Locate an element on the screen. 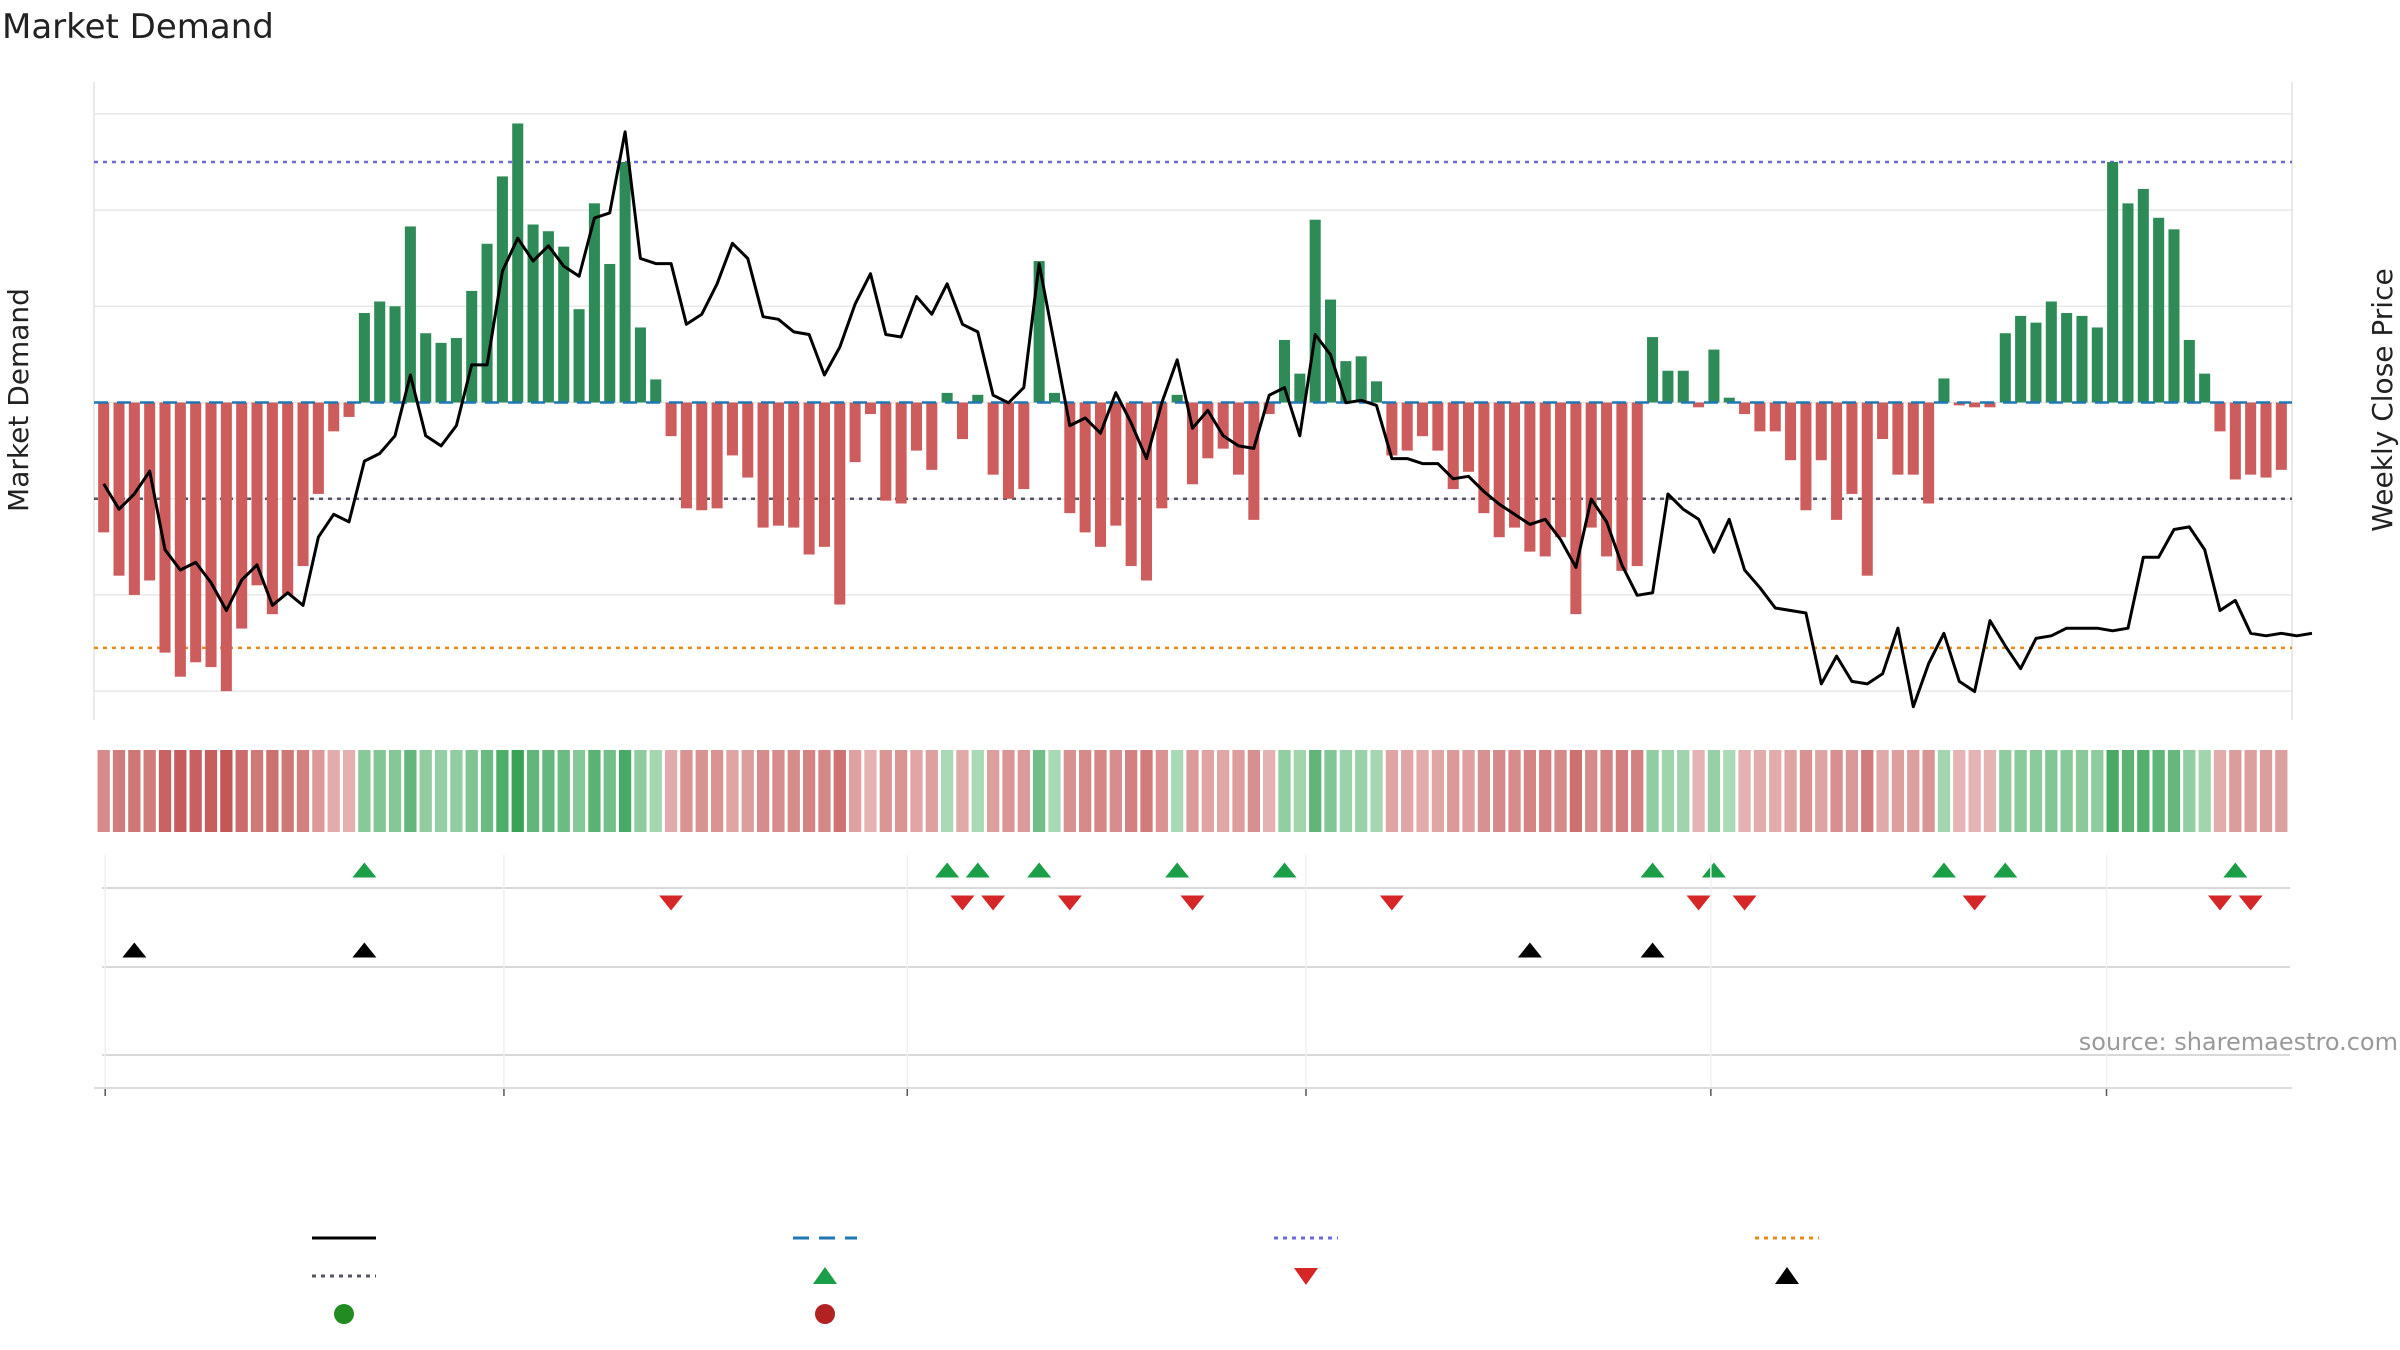 This screenshot has width=2400, height=1350. price-cross-marker is located at coordinates (134, 950).